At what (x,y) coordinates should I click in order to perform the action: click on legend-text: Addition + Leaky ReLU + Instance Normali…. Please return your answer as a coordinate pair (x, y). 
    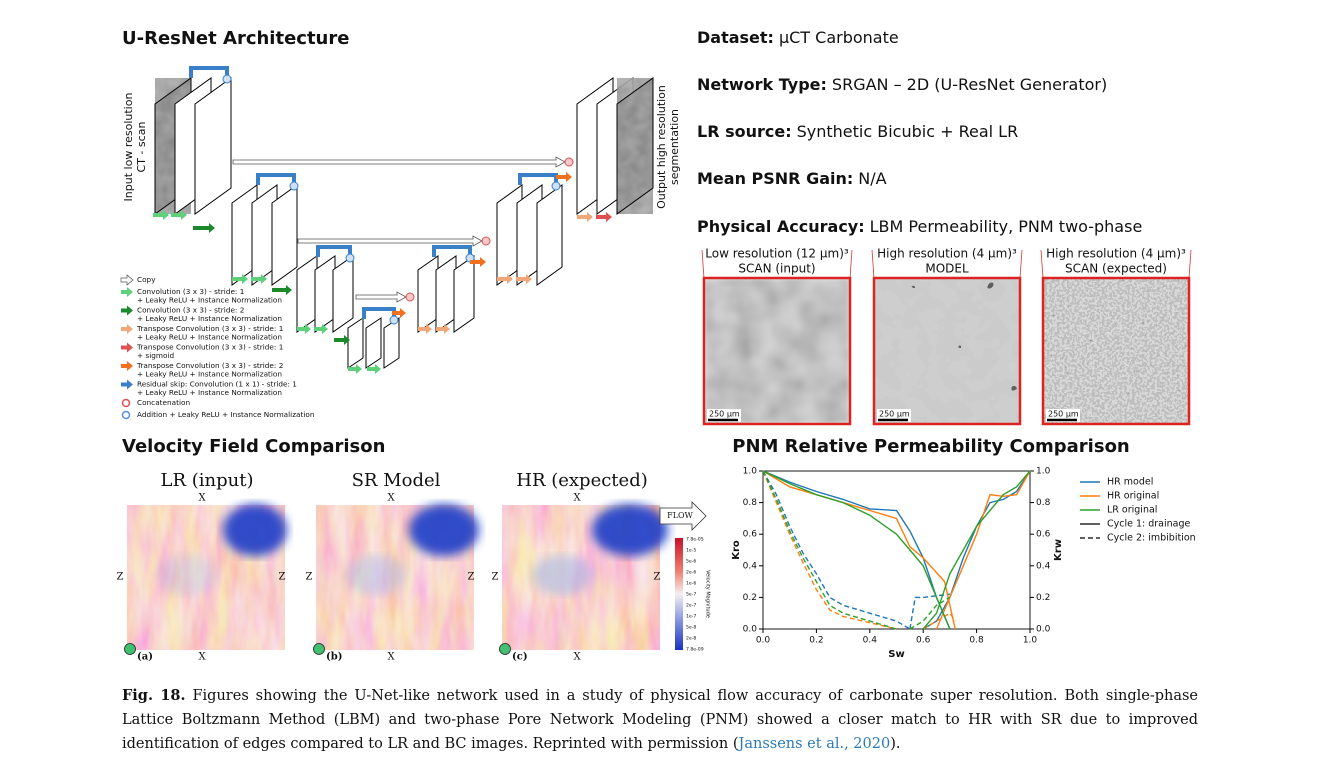
    Looking at the image, I should click on (225, 414).